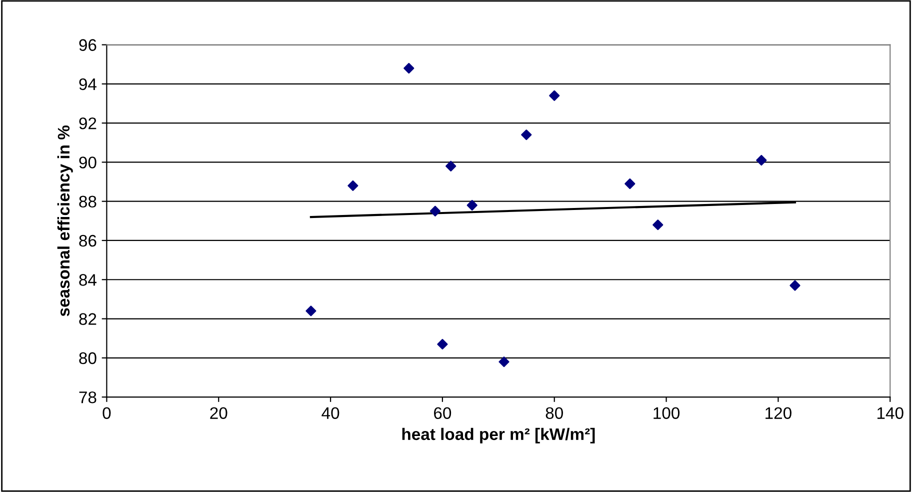 The width and height of the screenshot is (912, 492). Describe the element at coordinates (87, 162) in the screenshot. I see `y-tick-label: 90` at that location.